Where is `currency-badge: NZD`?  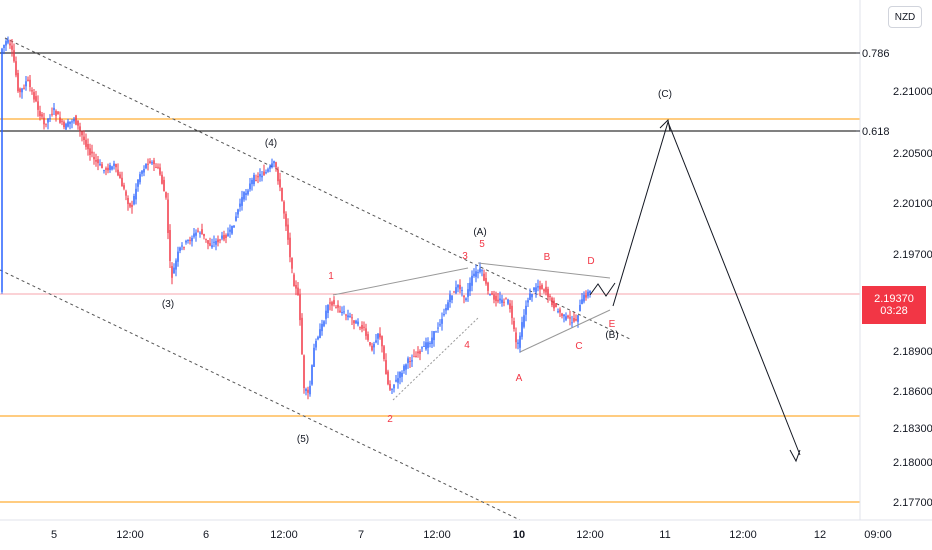
currency-badge: NZD is located at coordinates (905, 17).